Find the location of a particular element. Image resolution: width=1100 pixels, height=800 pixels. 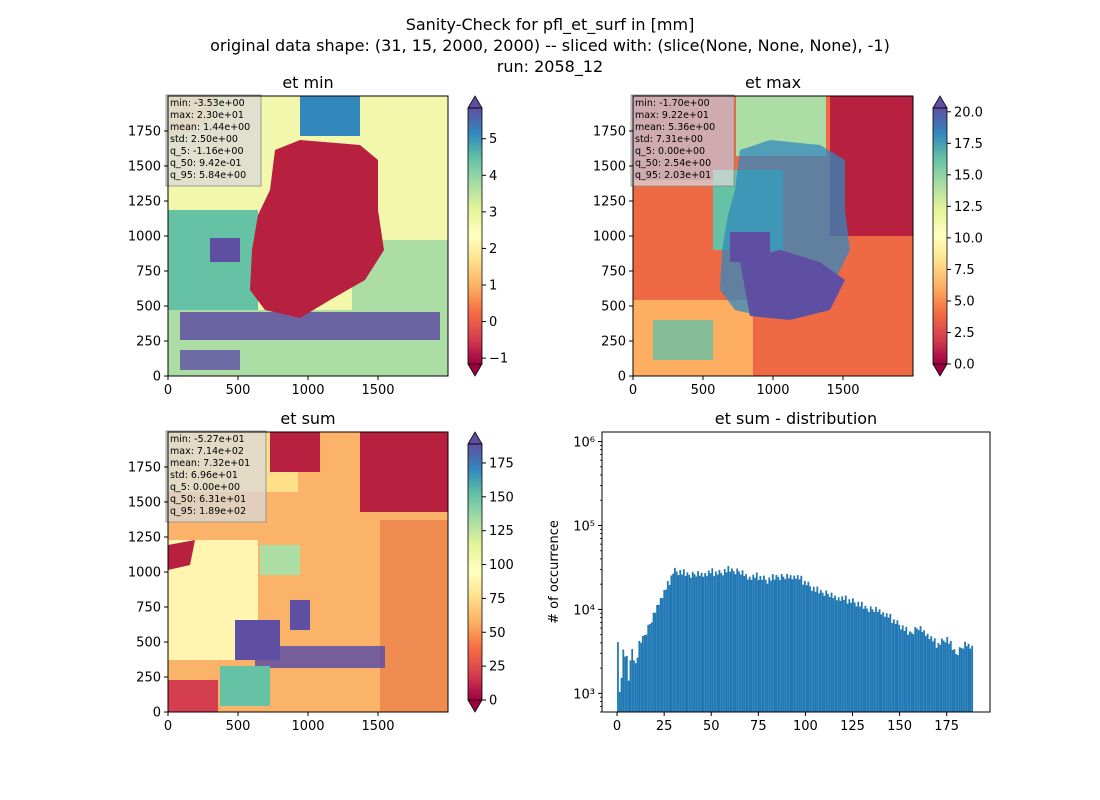

colorbar-tick-label: 1 is located at coordinates (493, 286).